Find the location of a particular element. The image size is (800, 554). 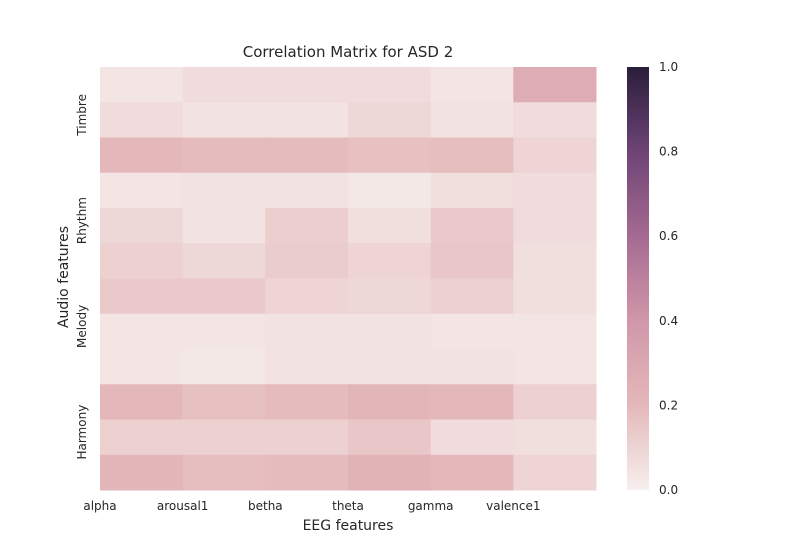

chart-title: Correlation Matrix for ASD 2 is located at coordinates (348, 52).